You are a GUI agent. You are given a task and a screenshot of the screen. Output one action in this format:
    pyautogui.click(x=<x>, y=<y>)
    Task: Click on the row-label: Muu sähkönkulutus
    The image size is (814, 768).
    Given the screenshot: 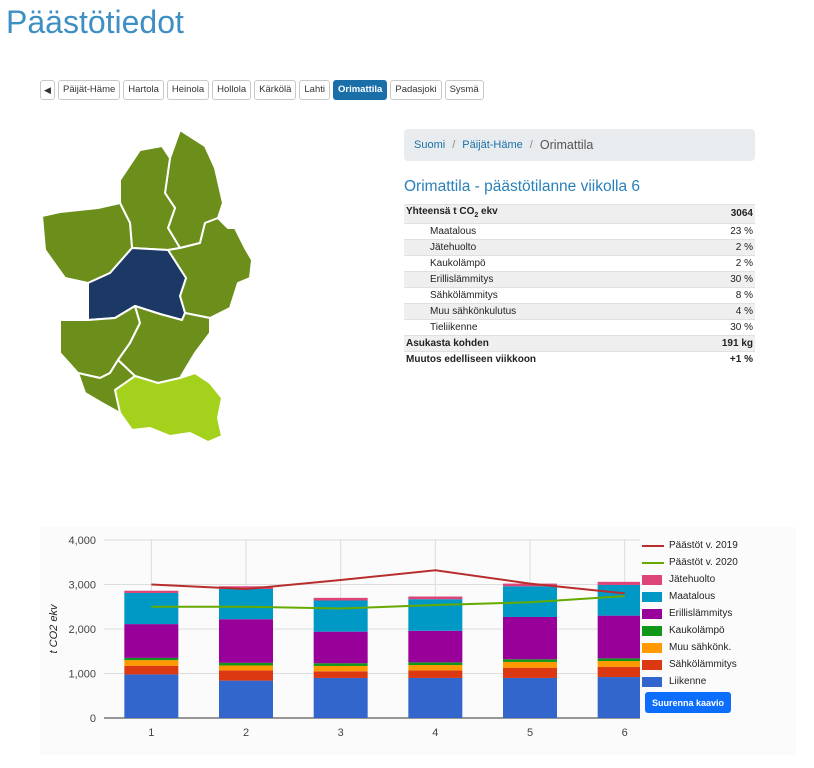 What is the action you would take?
    pyautogui.click(x=543, y=311)
    